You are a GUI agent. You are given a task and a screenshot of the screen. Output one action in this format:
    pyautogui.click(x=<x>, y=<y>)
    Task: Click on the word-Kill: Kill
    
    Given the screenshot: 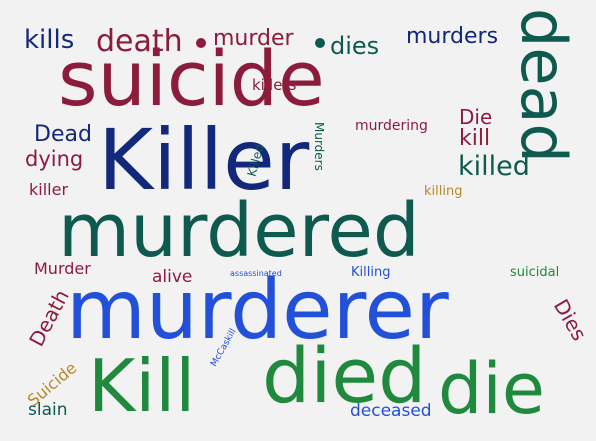 What is the action you would take?
    pyautogui.click(x=142, y=386)
    